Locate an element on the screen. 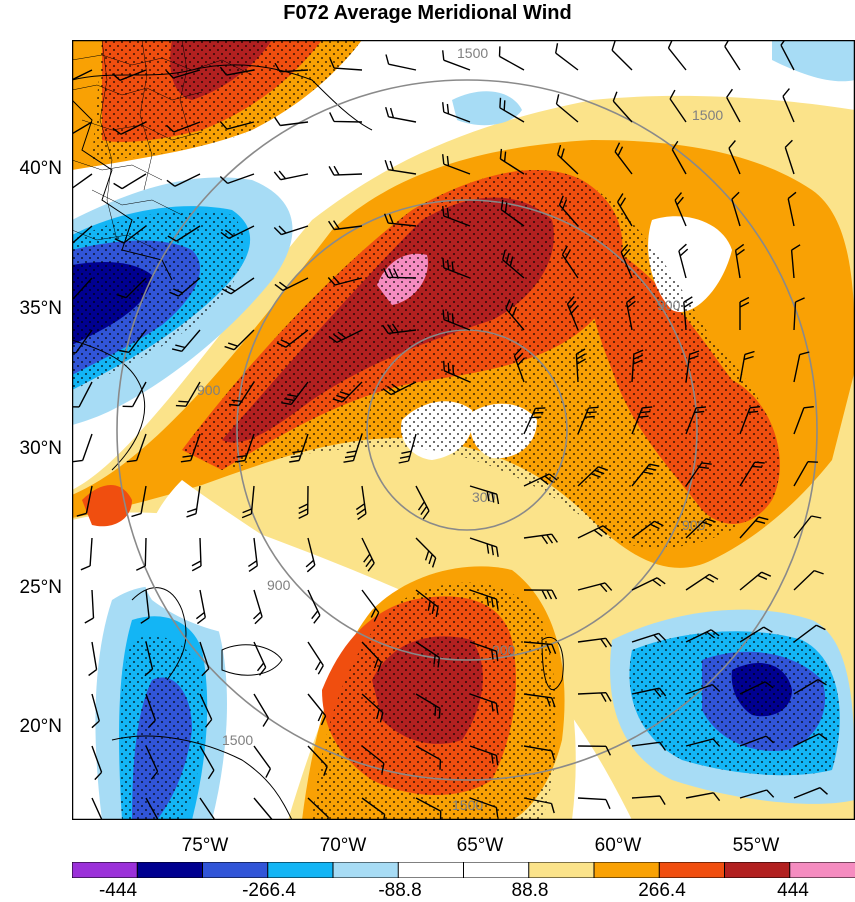 This screenshot has width=855, height=902. lon-label: 65°W is located at coordinates (480, 845).